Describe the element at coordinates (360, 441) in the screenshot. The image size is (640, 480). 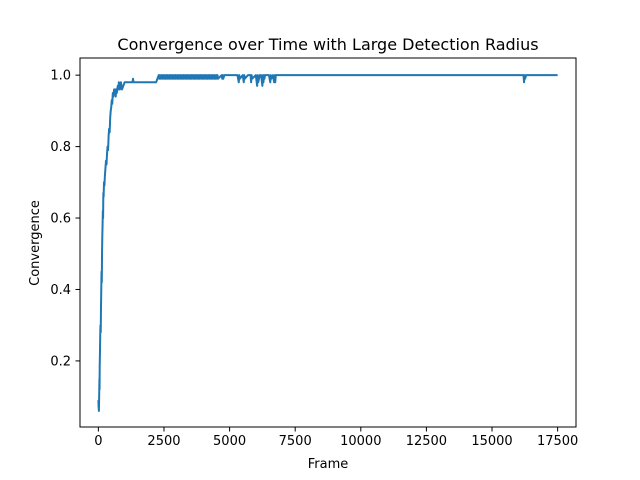
I see `x-tick-label: 10000` at that location.